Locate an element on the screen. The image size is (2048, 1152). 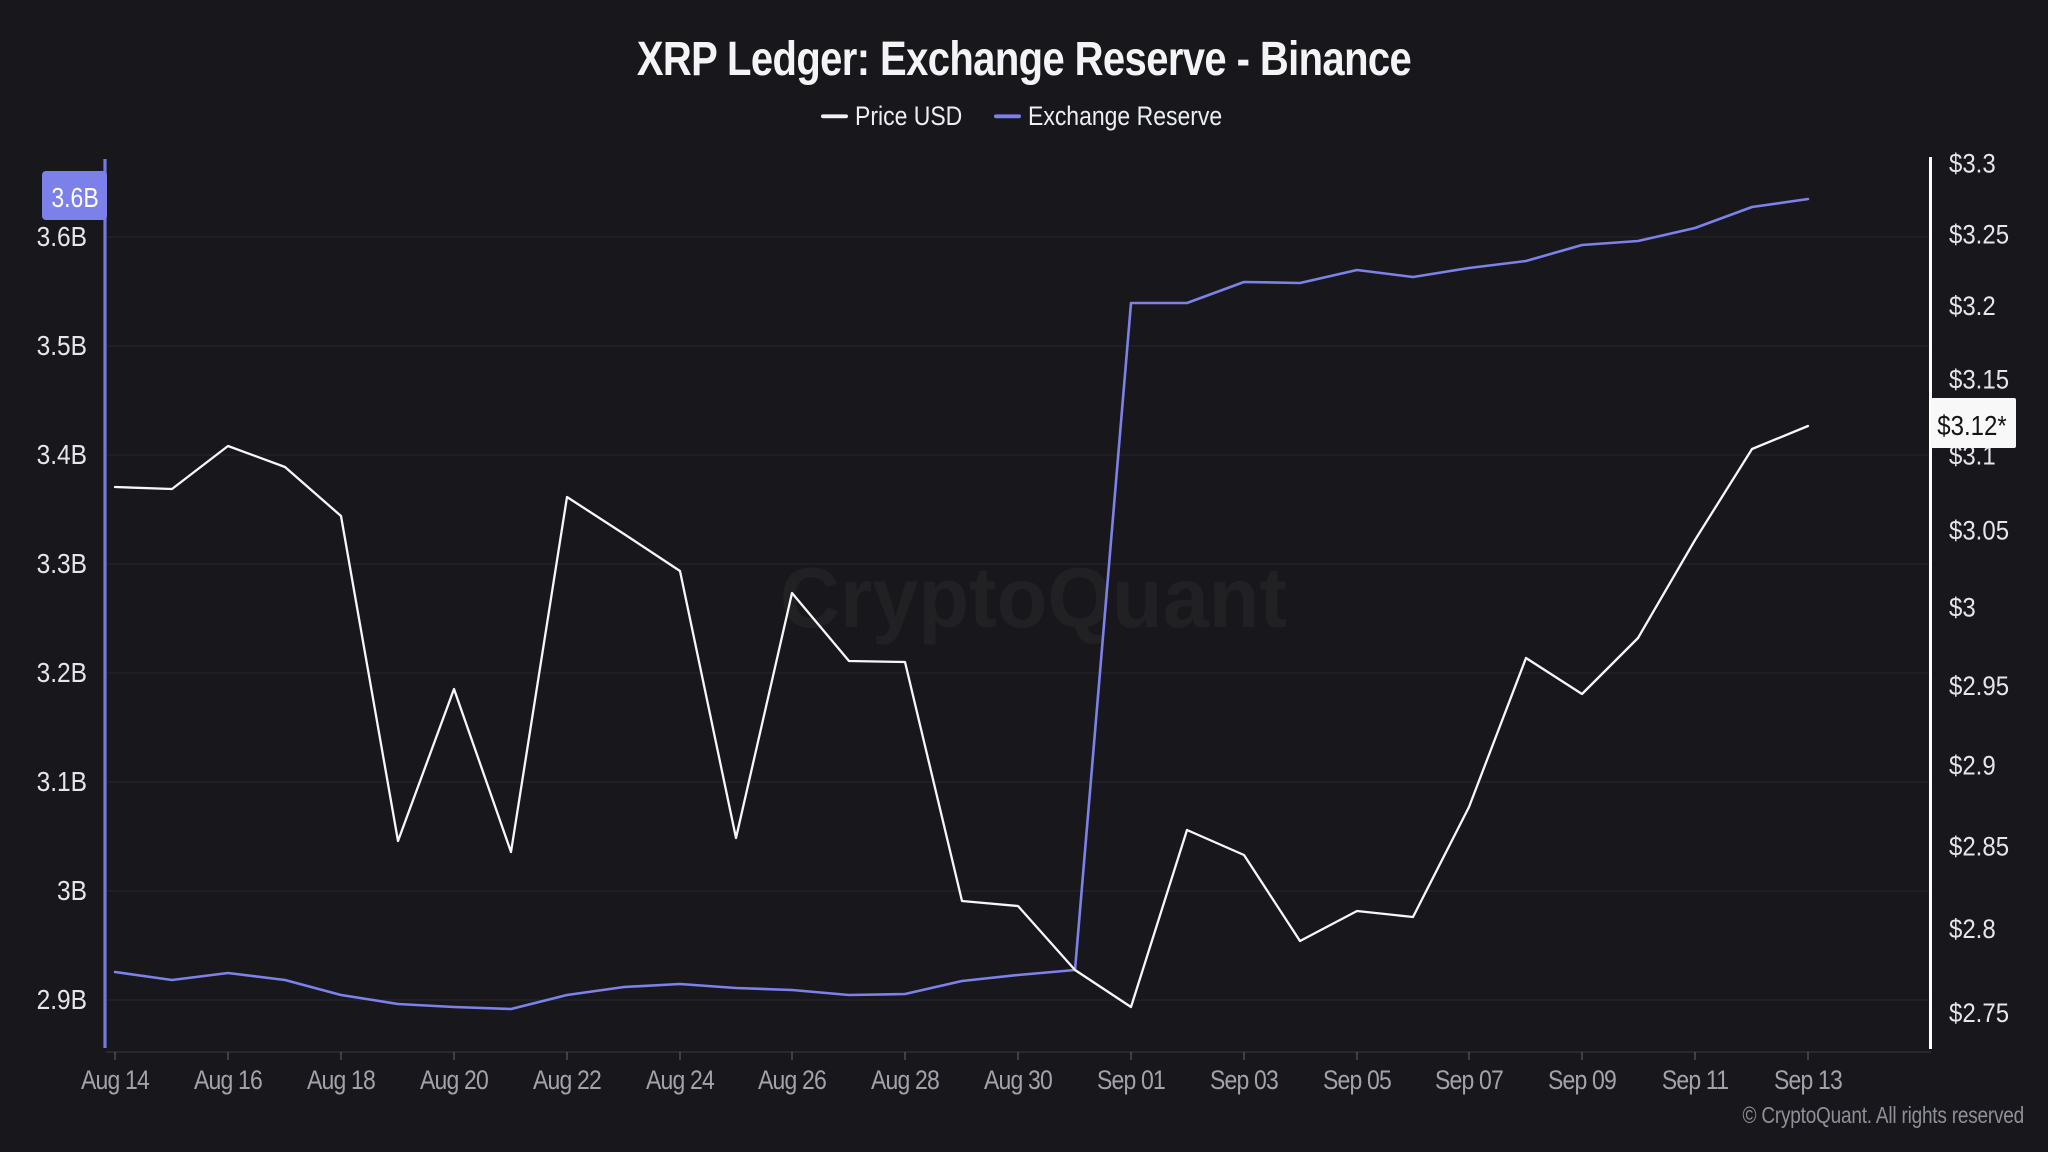
svg-text: 3.1B is located at coordinates (62, 782).